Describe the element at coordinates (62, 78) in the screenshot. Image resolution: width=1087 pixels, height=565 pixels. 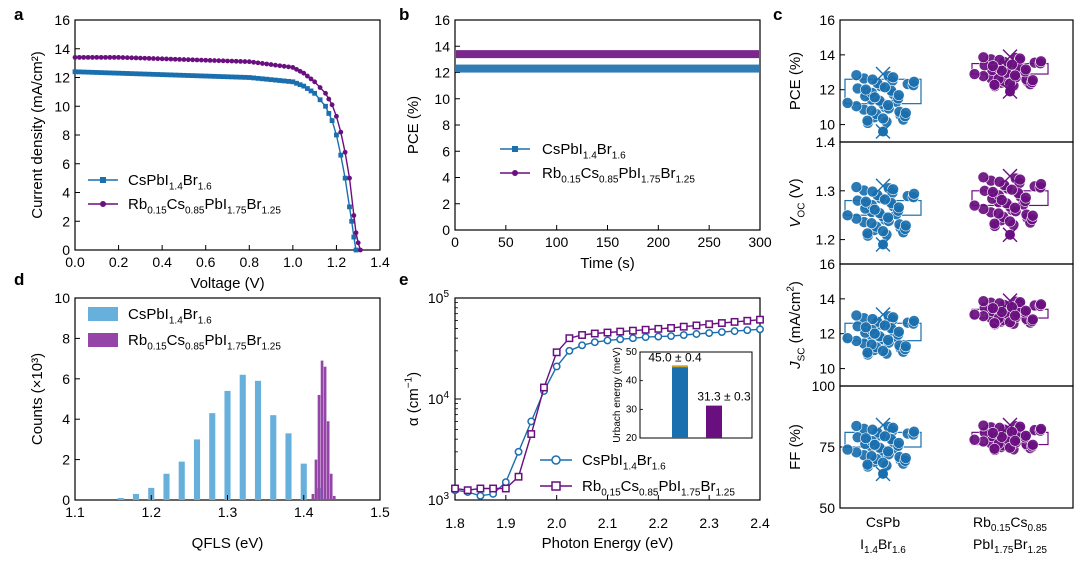
I see `jv-y-tick-label: 12` at that location.